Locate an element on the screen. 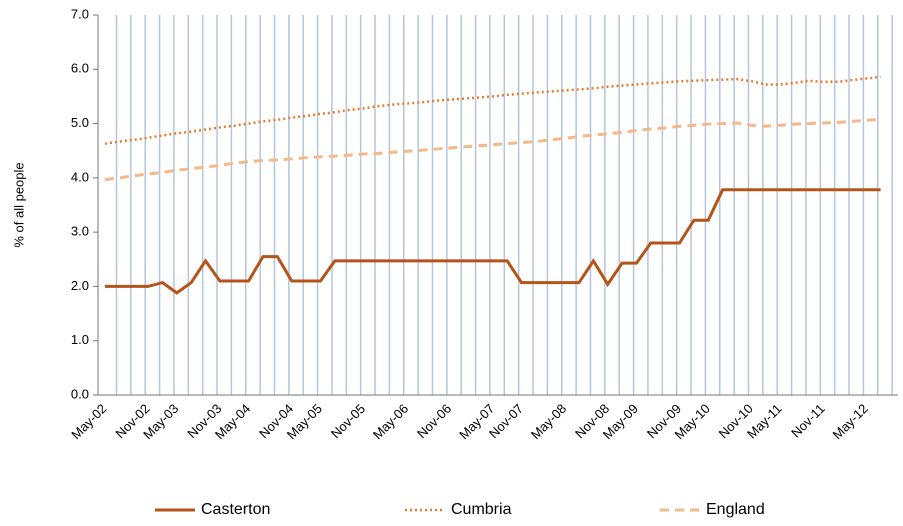 This screenshot has height=526, width=903. y-axis-label: % of all people is located at coordinates (18, 204).